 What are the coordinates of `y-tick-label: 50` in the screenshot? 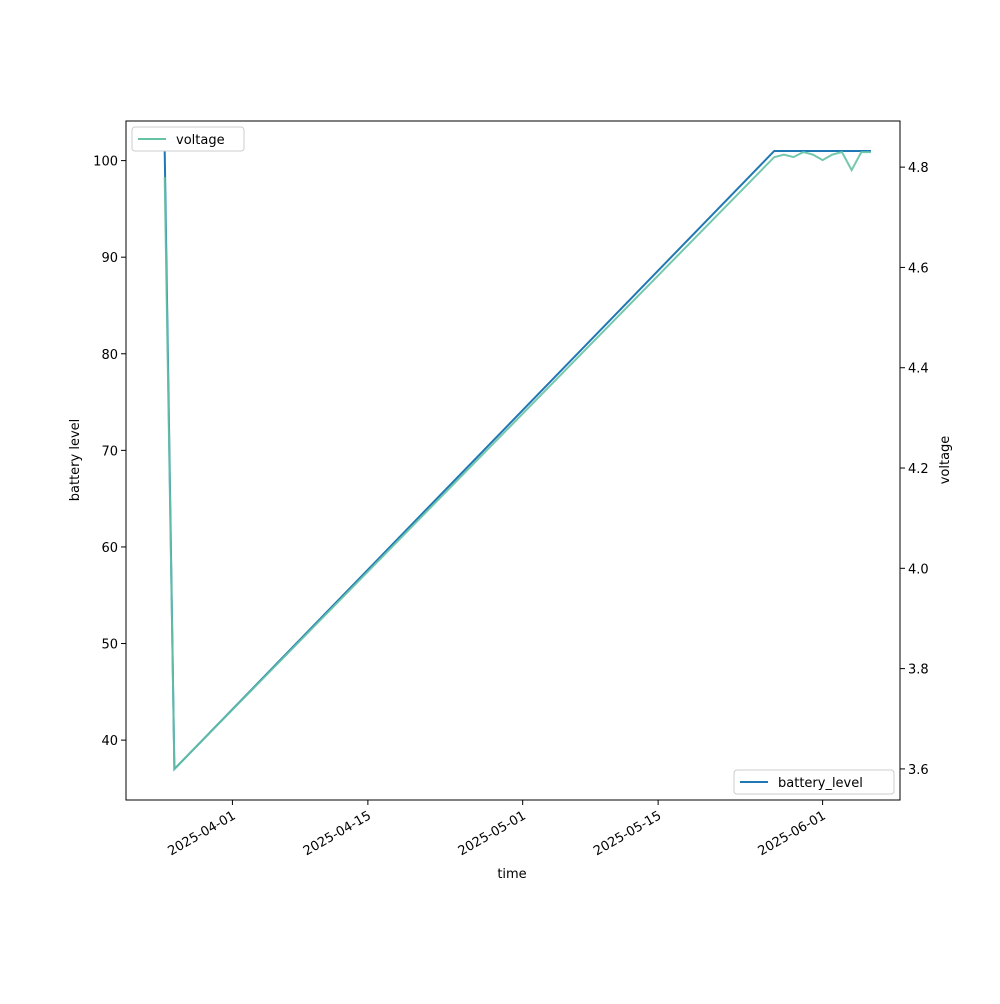 It's located at (109, 645).